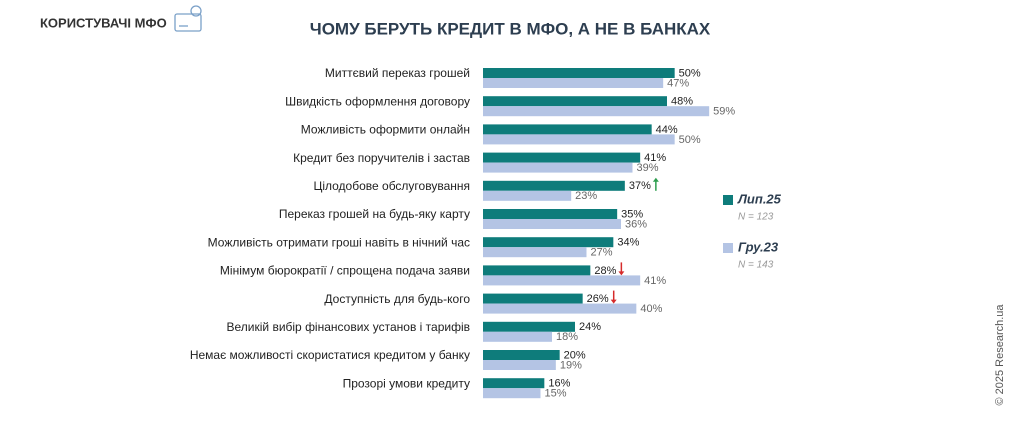 The image size is (1024, 421). I want to click on value-label: 16%, so click(559, 384).